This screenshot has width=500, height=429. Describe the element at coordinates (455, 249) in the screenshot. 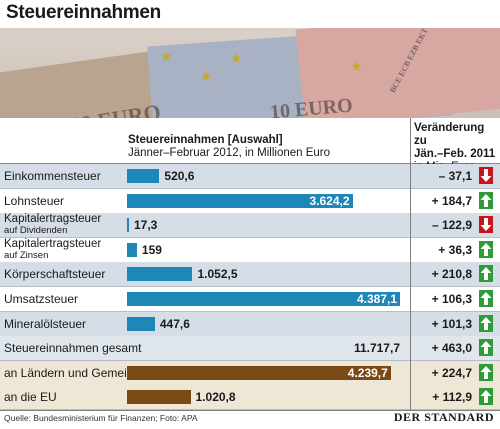

I see `change-value: + 36,3` at that location.